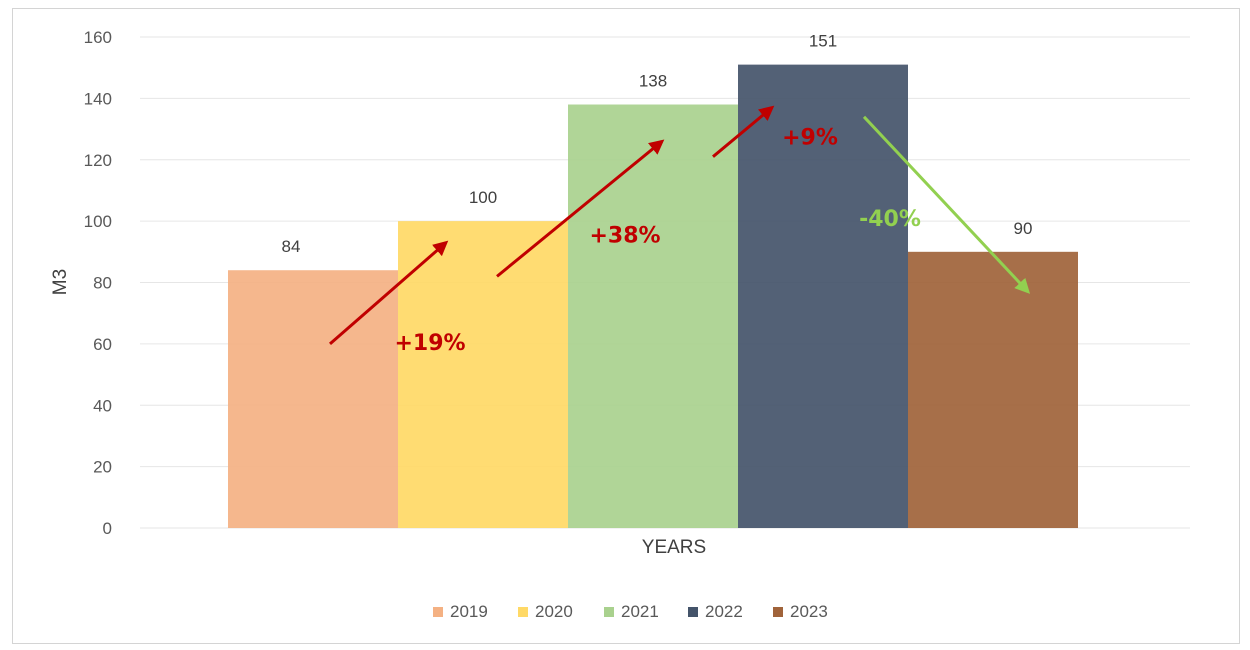 Image resolution: width=1250 pixels, height=650 pixels. What do you see at coordinates (653, 316) in the screenshot?
I see `bar-2021` at bounding box center [653, 316].